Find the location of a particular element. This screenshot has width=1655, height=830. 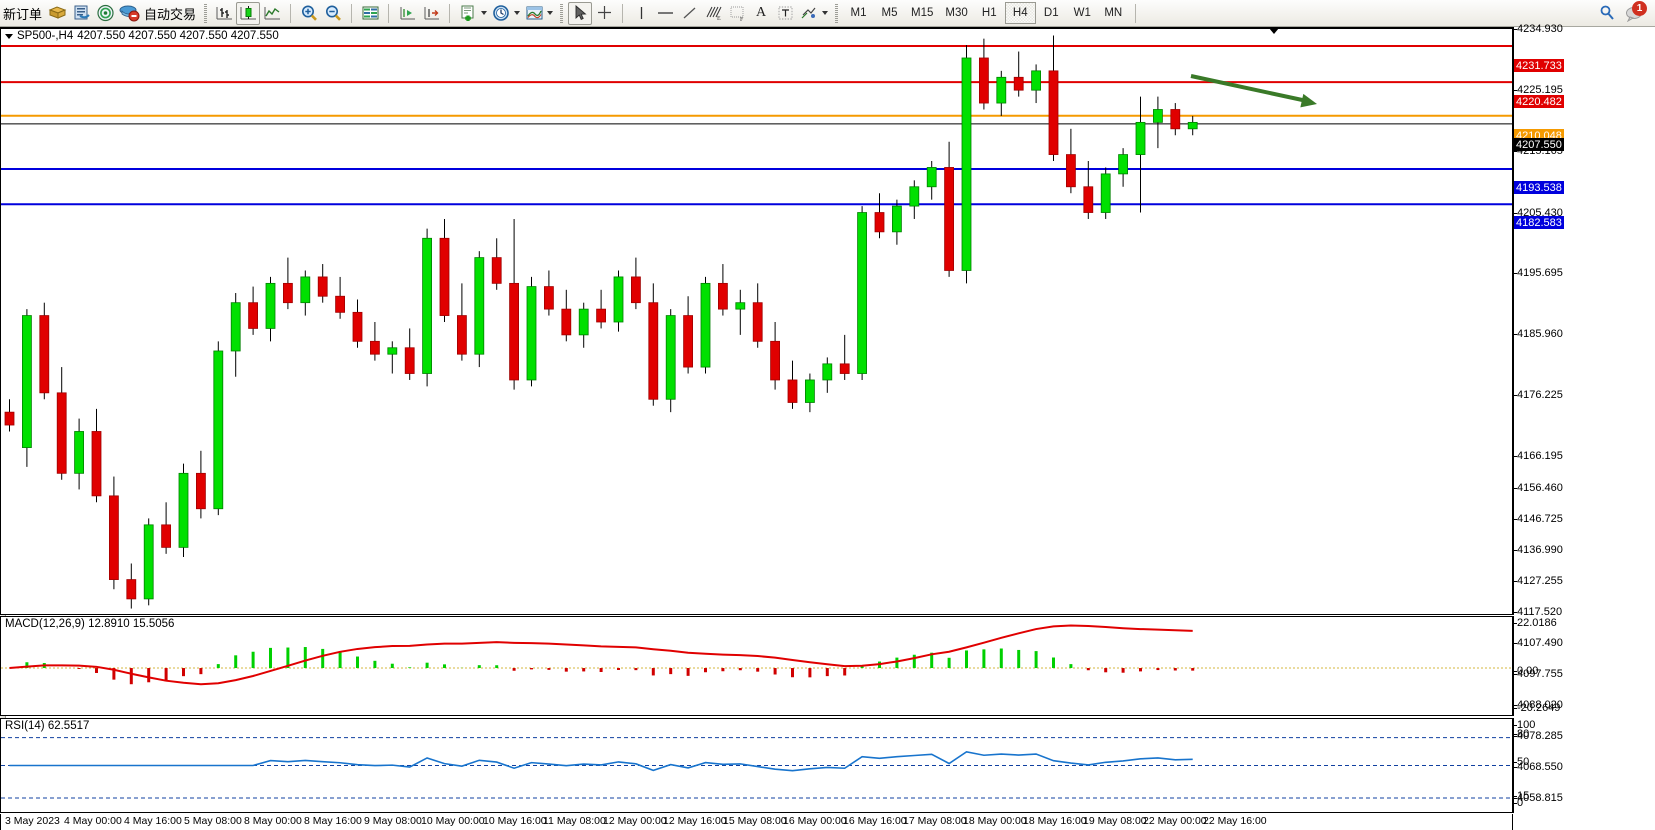

chart-ohlc-label: 4207.550 4207.550 4207.550 4207.550 is located at coordinates (178, 36).